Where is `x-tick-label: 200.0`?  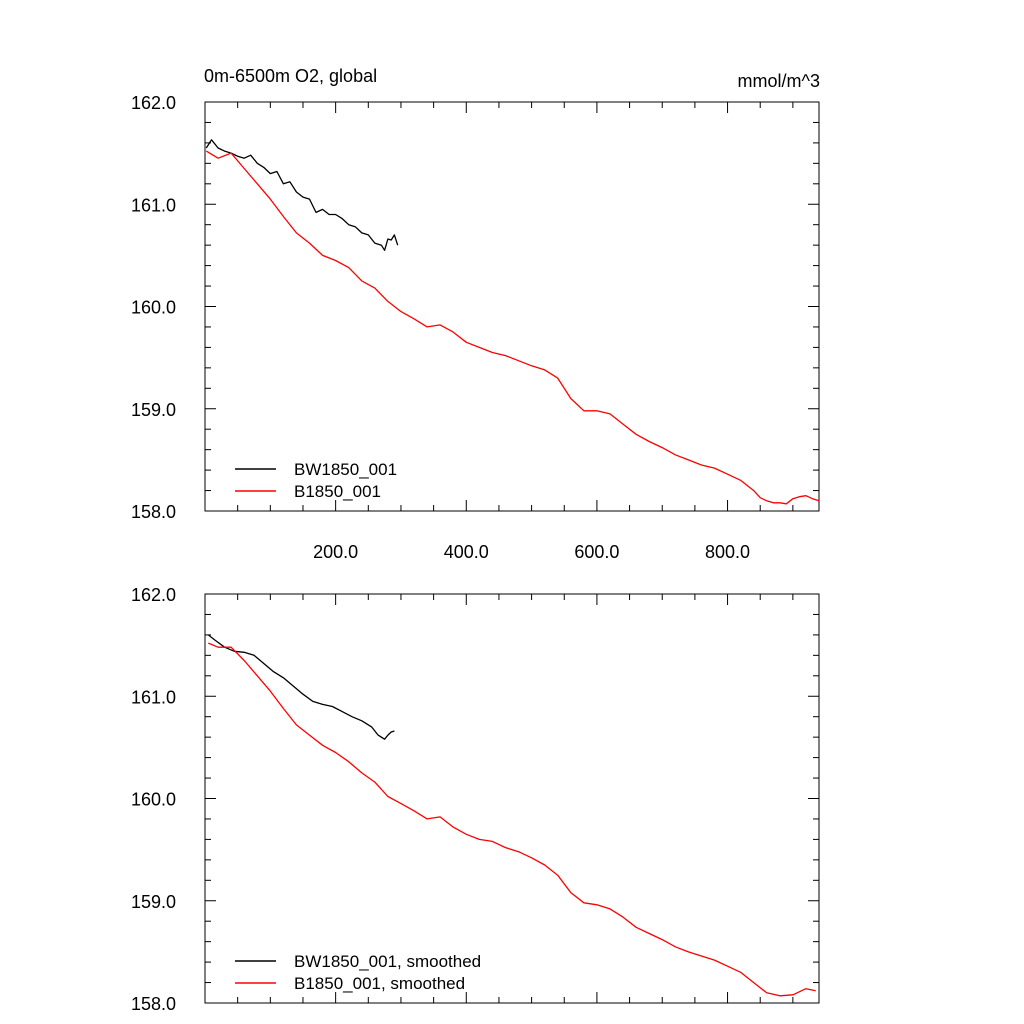 x-tick-label: 200.0 is located at coordinates (335, 552).